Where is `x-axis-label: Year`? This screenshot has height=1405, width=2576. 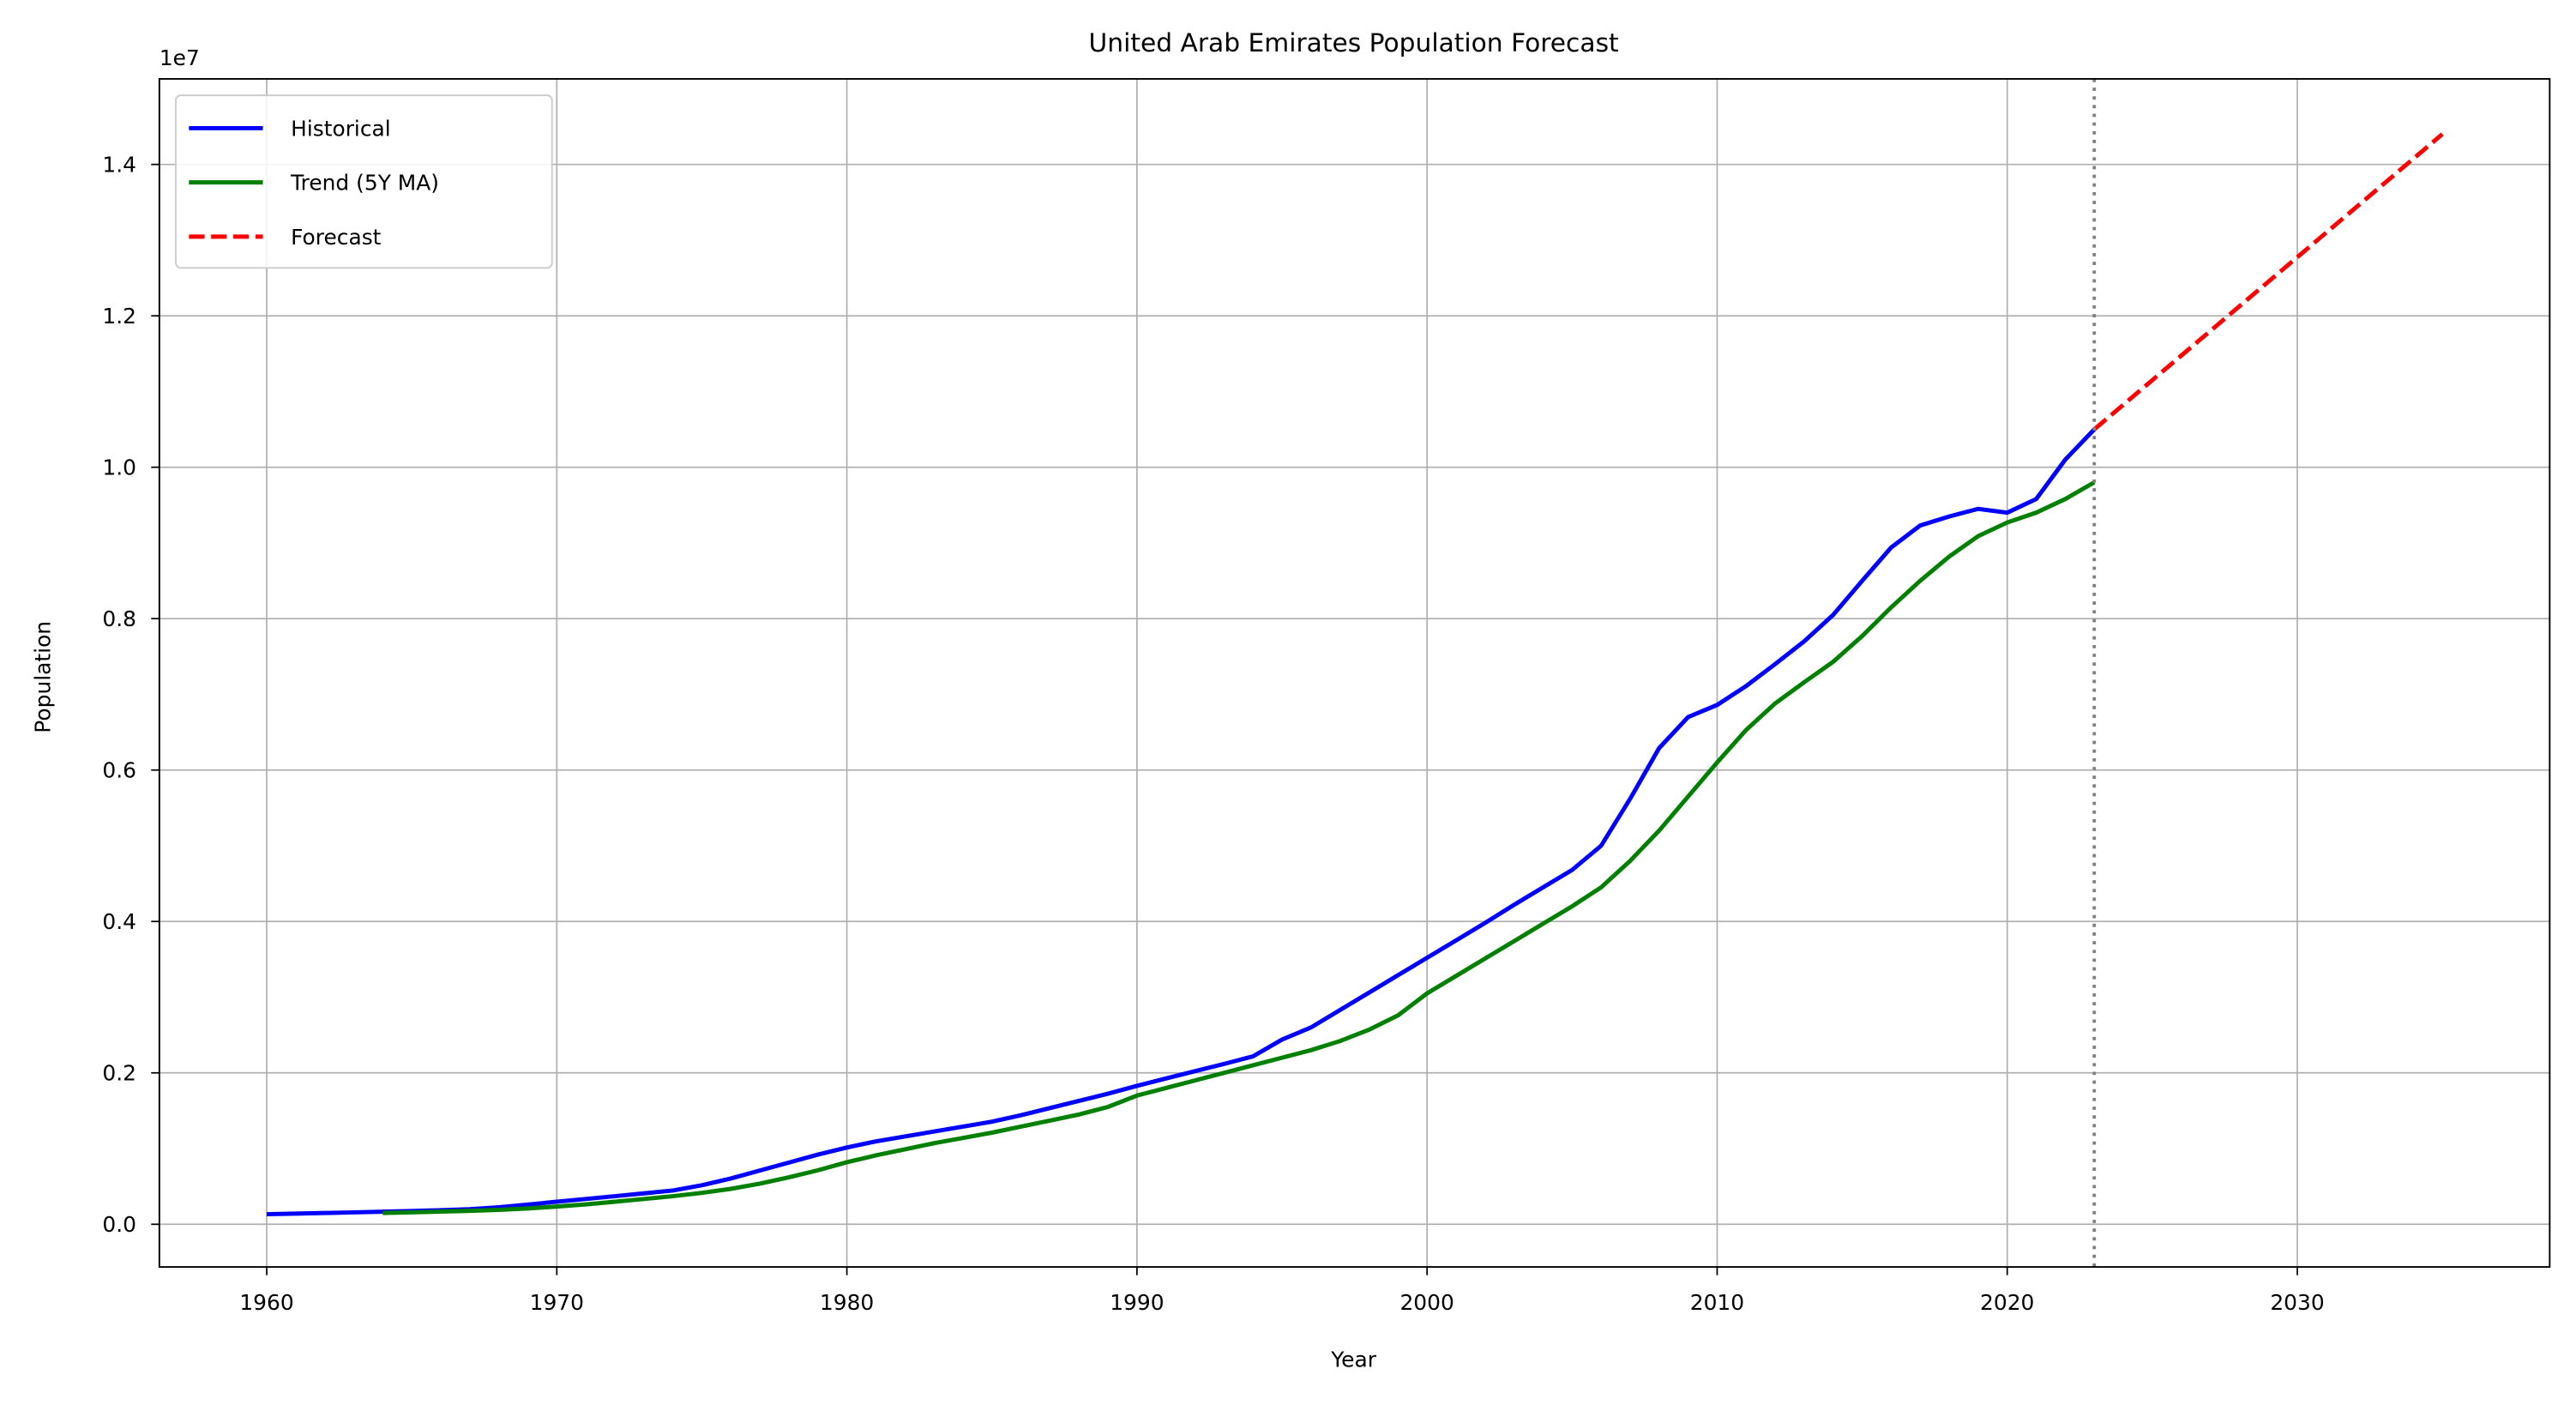 x-axis-label: Year is located at coordinates (1353, 1359).